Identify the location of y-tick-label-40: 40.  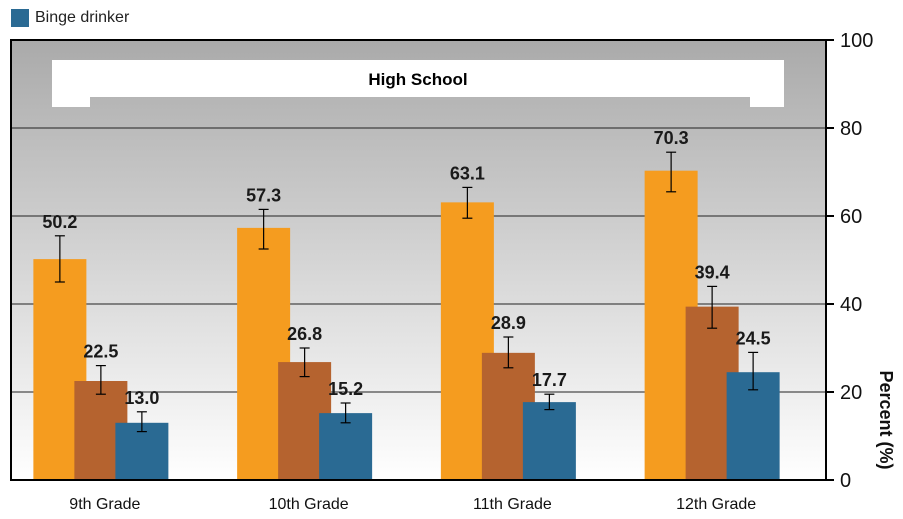
(851, 305).